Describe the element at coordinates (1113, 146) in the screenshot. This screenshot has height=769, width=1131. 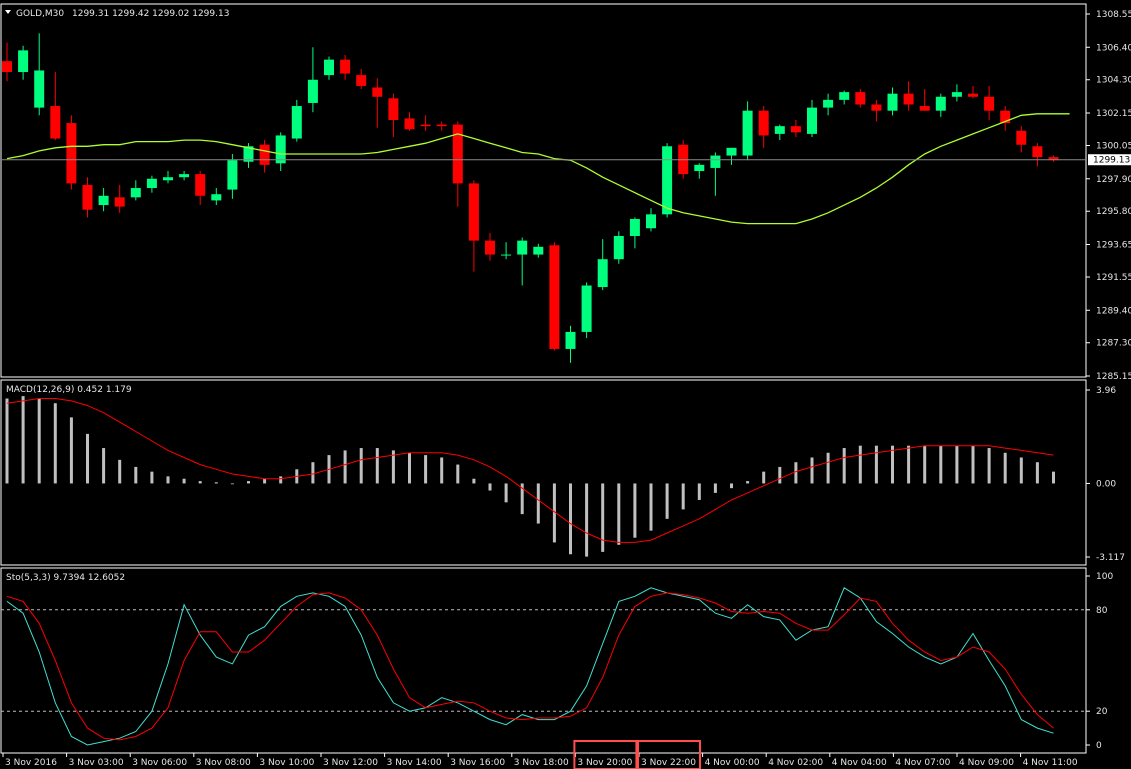
I see `price-tick-label: 1300.05` at that location.